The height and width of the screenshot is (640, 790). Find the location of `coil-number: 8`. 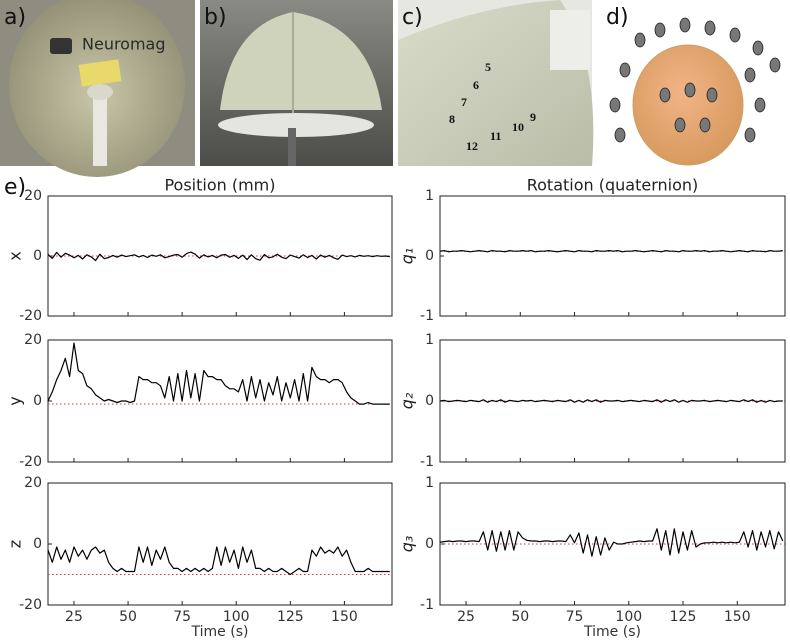

coil-number: 8 is located at coordinates (452, 119).